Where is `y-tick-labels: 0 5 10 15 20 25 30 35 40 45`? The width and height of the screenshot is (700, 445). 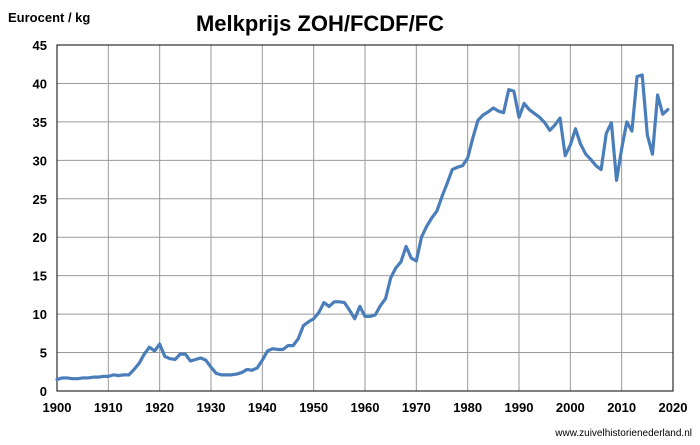 y-tick-labels: 0 5 10 15 20 25 30 35 40 45 is located at coordinates (40, 218).